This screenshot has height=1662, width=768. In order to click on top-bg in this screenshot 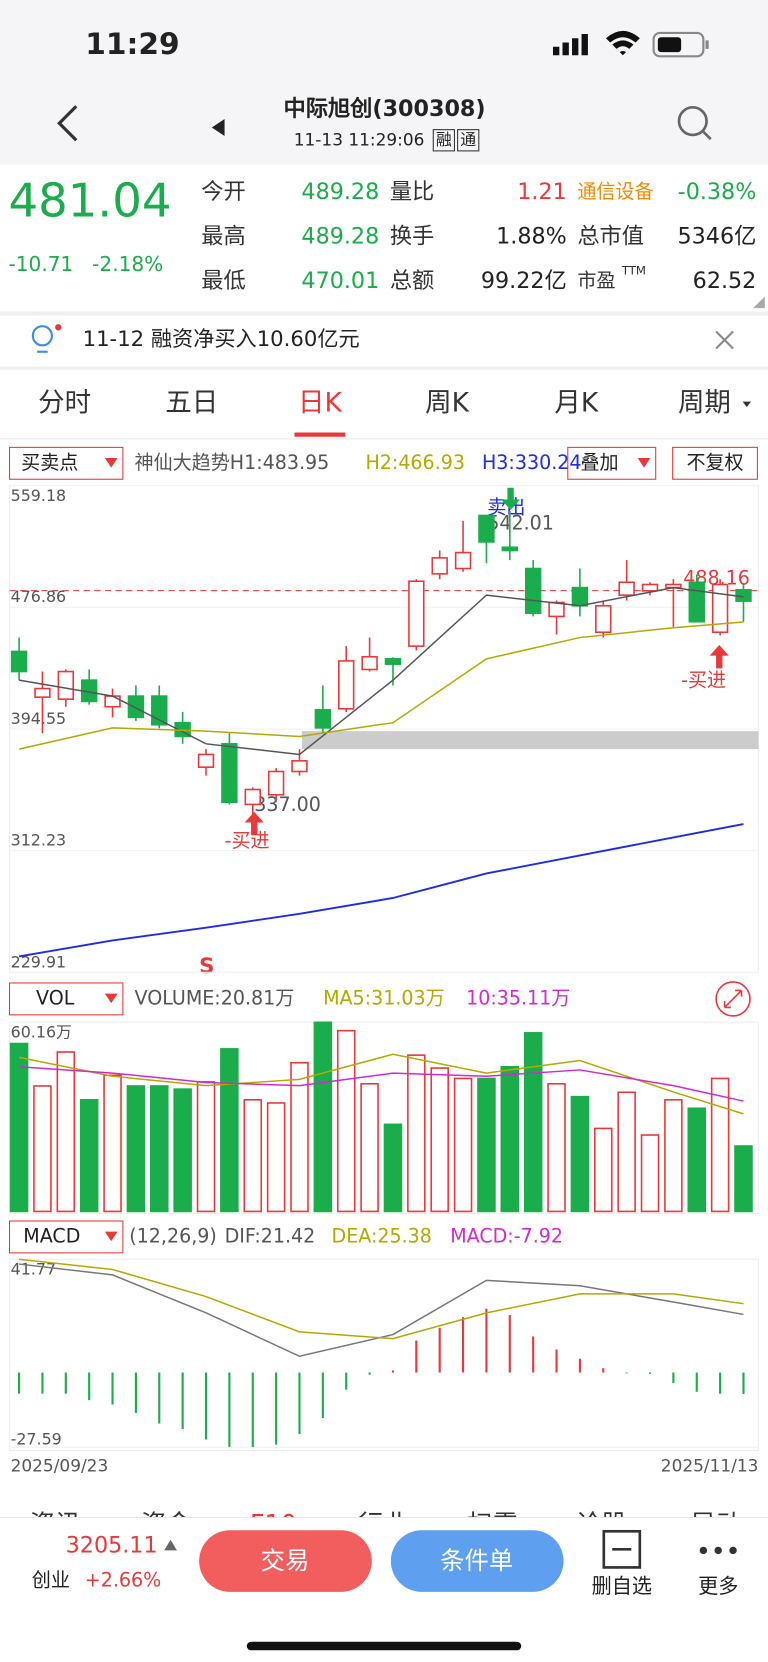, I will do `click(384, 82)`.